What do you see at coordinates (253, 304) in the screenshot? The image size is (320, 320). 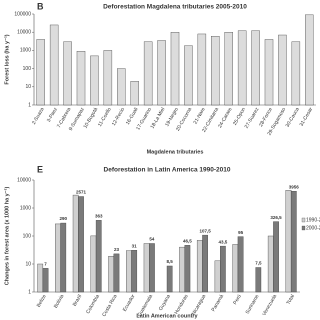 I see `x-tick-label: Suriname` at bounding box center [253, 304].